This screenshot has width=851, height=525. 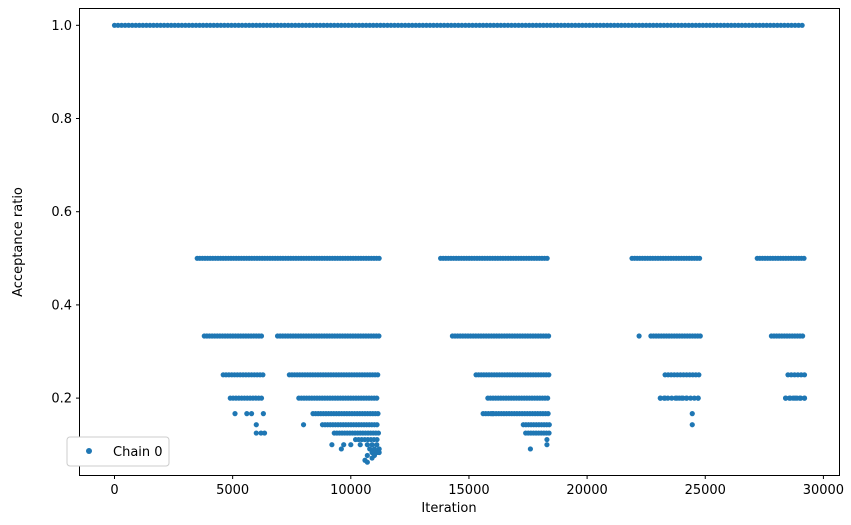 I want to click on legend-label: Chain 0, so click(x=138, y=452).